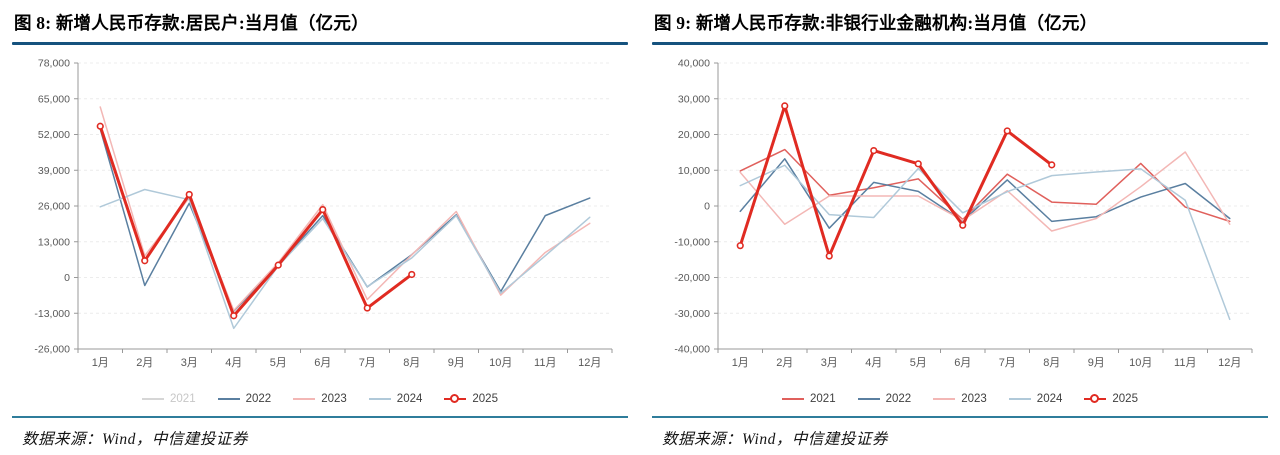 This screenshot has height=455, width=1280. What do you see at coordinates (692, 350) in the screenshot?
I see `y-tick-label: -40,000` at bounding box center [692, 350].